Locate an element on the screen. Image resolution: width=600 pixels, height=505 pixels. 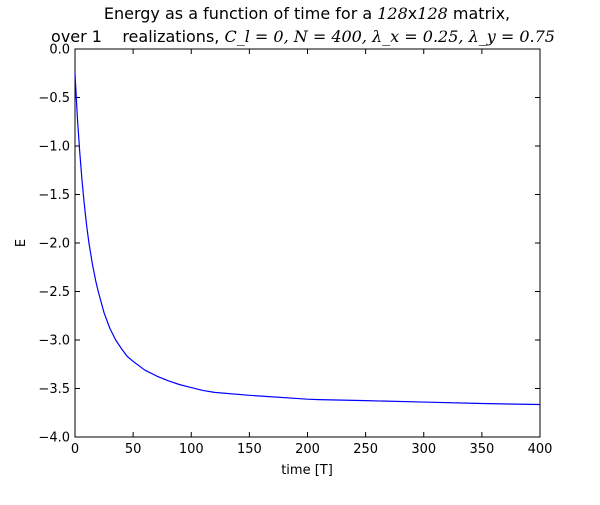
x-tick-label: 50 is located at coordinates (133, 449).